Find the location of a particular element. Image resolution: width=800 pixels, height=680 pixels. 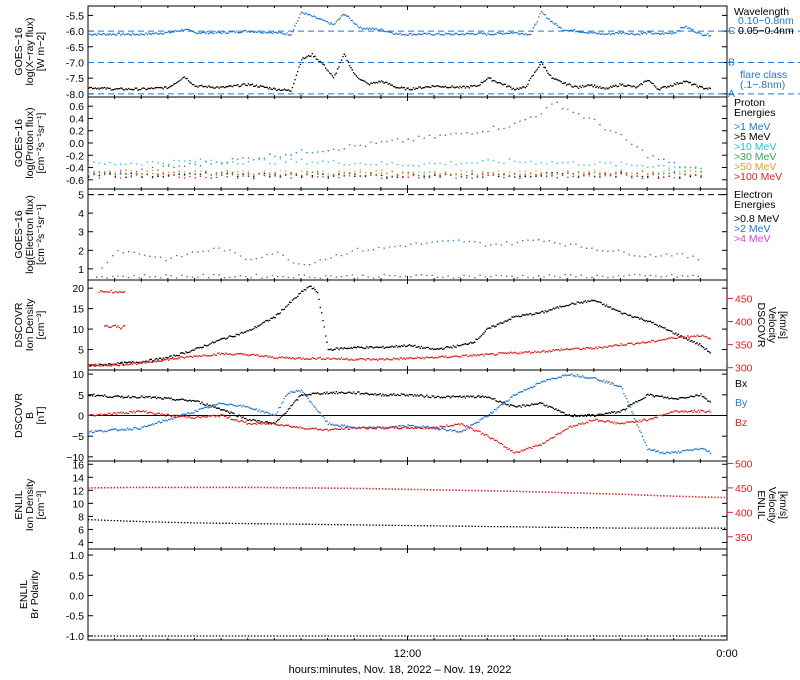

y-tick-label: 1.0 is located at coordinates (76, 556).